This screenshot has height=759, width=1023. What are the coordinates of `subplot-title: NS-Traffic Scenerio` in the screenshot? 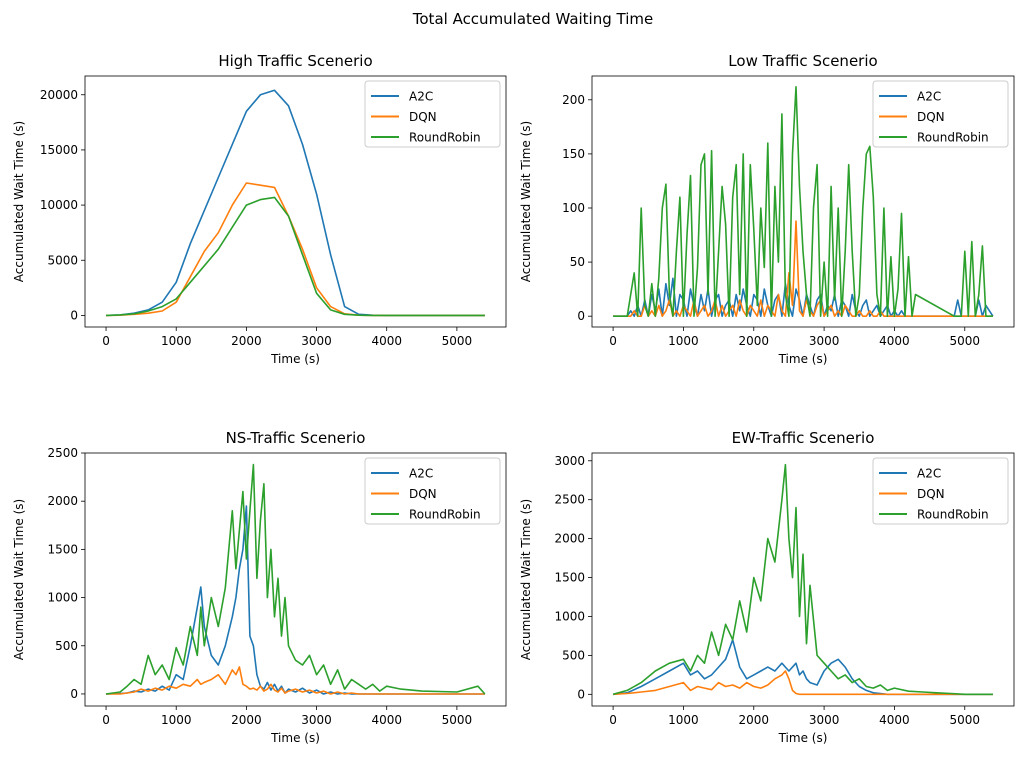 It's located at (296, 438).